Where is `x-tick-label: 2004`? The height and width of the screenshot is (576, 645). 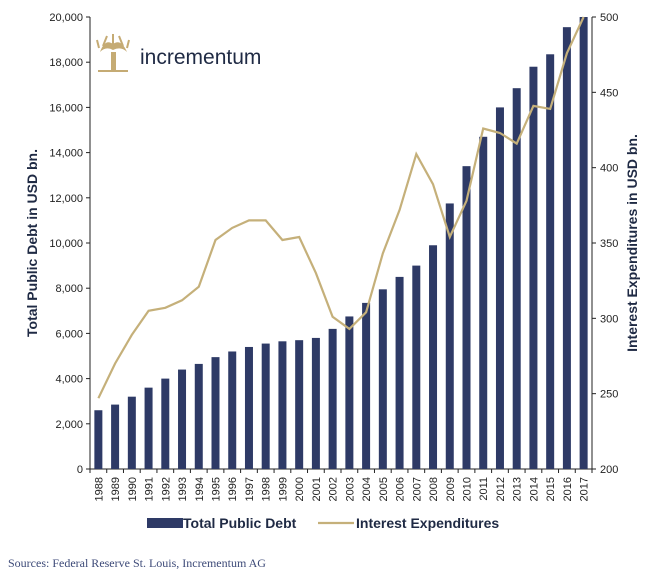
x-tick-label: 2004 is located at coordinates (367, 489).